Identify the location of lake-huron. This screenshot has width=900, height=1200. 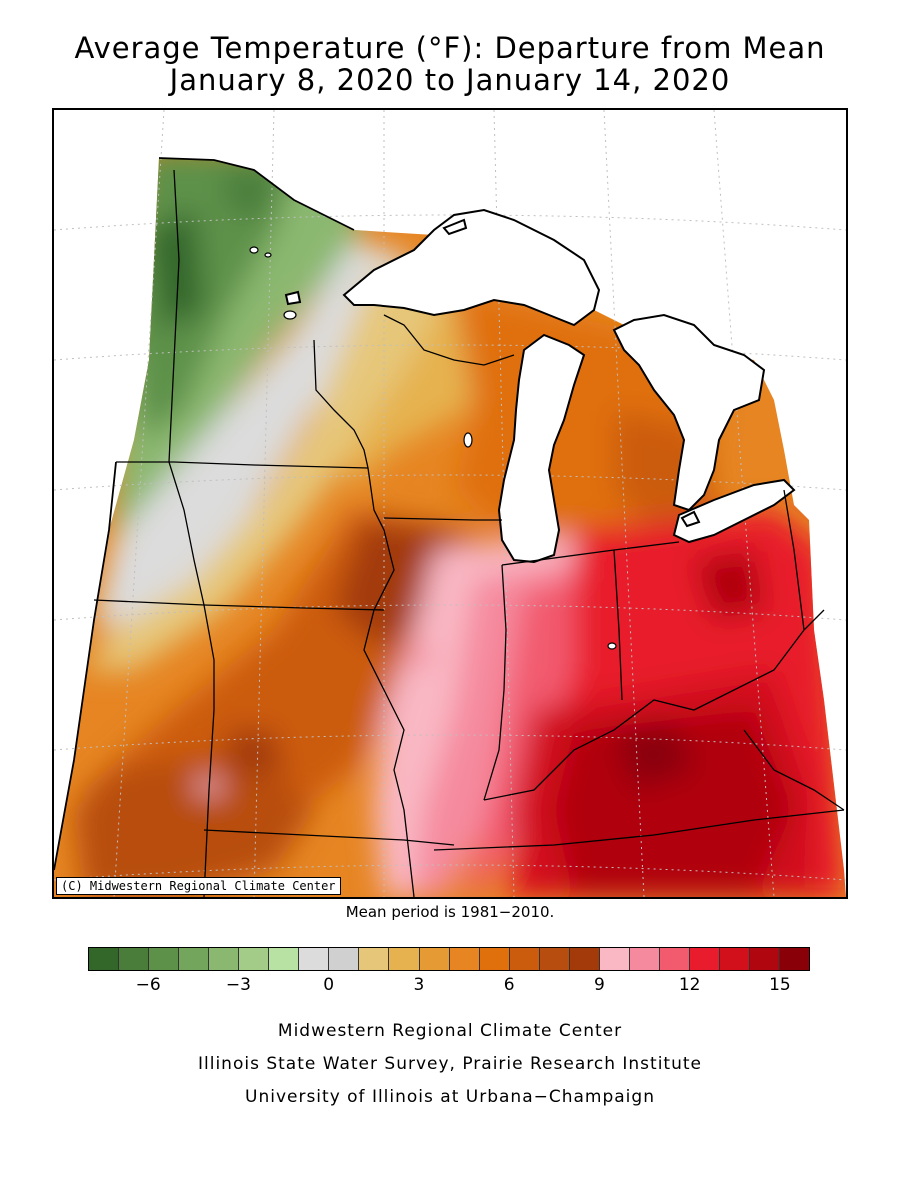
(689, 412).